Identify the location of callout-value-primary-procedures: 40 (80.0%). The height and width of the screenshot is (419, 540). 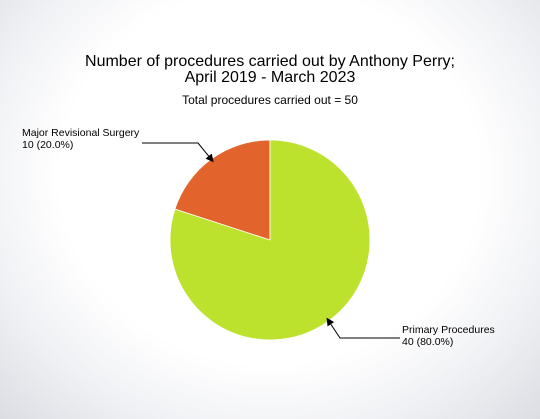
(427, 342).